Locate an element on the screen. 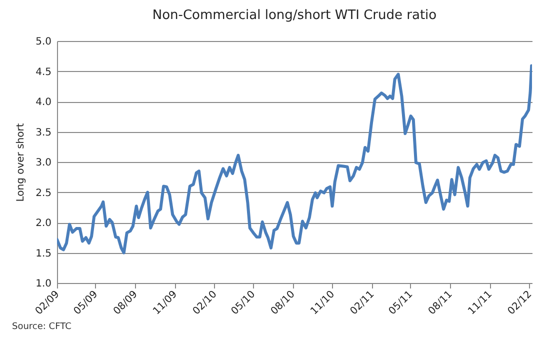 This screenshot has height=345, width=551. chart-title: Non-Commercial long/short WTI Crude ratio is located at coordinates (294, 15).